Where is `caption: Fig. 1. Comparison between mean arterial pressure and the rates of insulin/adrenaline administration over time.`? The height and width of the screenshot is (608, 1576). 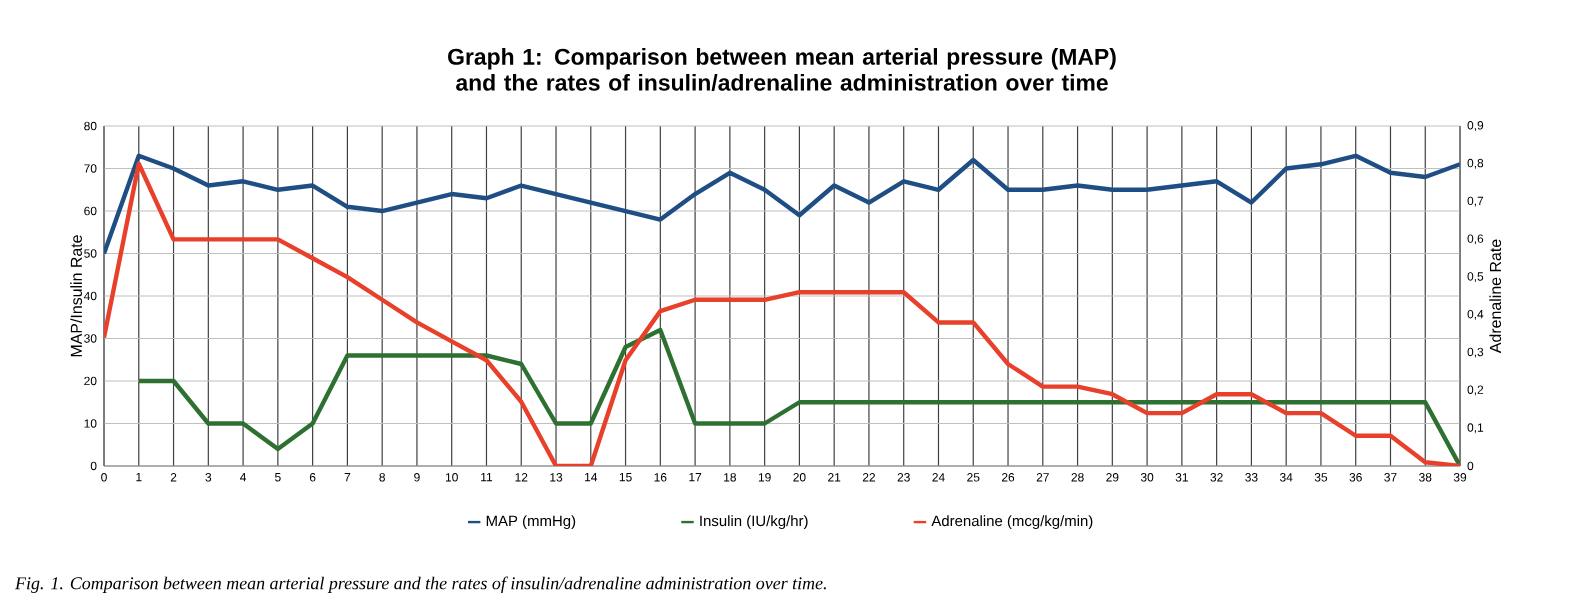 caption: Fig. 1. Comparison between mean arterial pressure and the rates of insulin/adrenaline administration over time. is located at coordinates (420, 584).